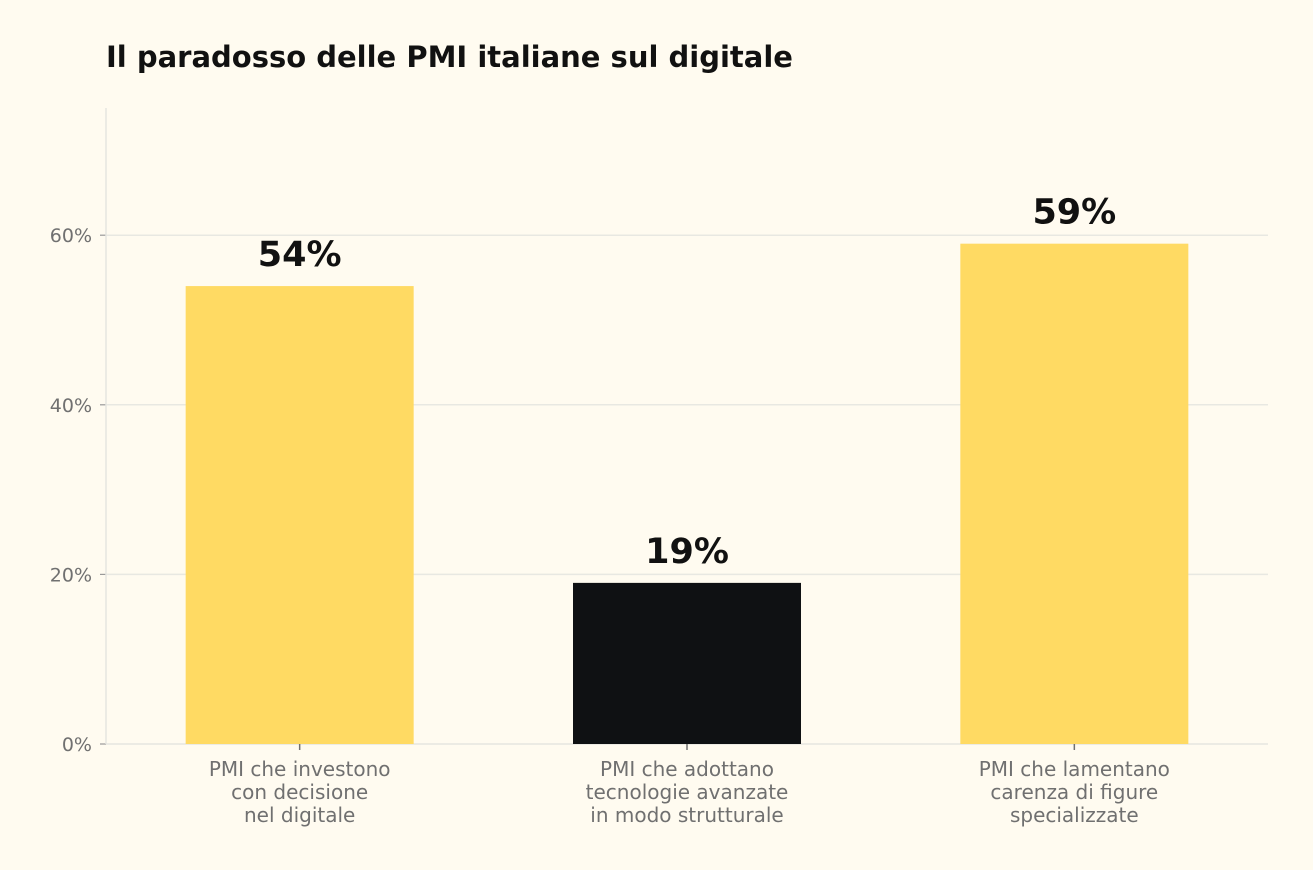  I want to click on y-tick-label: 40%, so click(71, 406).